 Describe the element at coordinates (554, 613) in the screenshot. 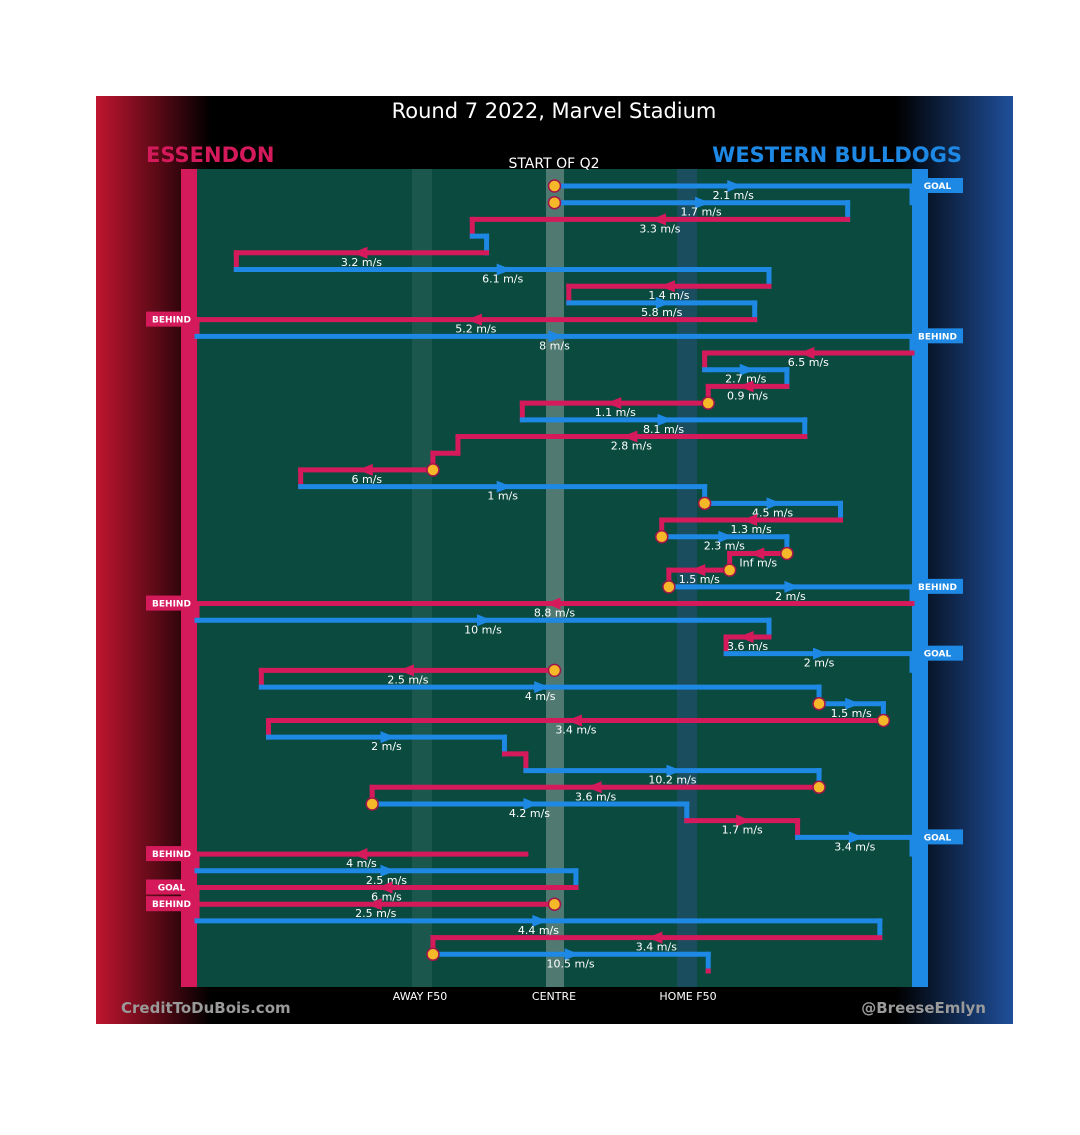

I see `speed-label: 8.8 m/s` at that location.